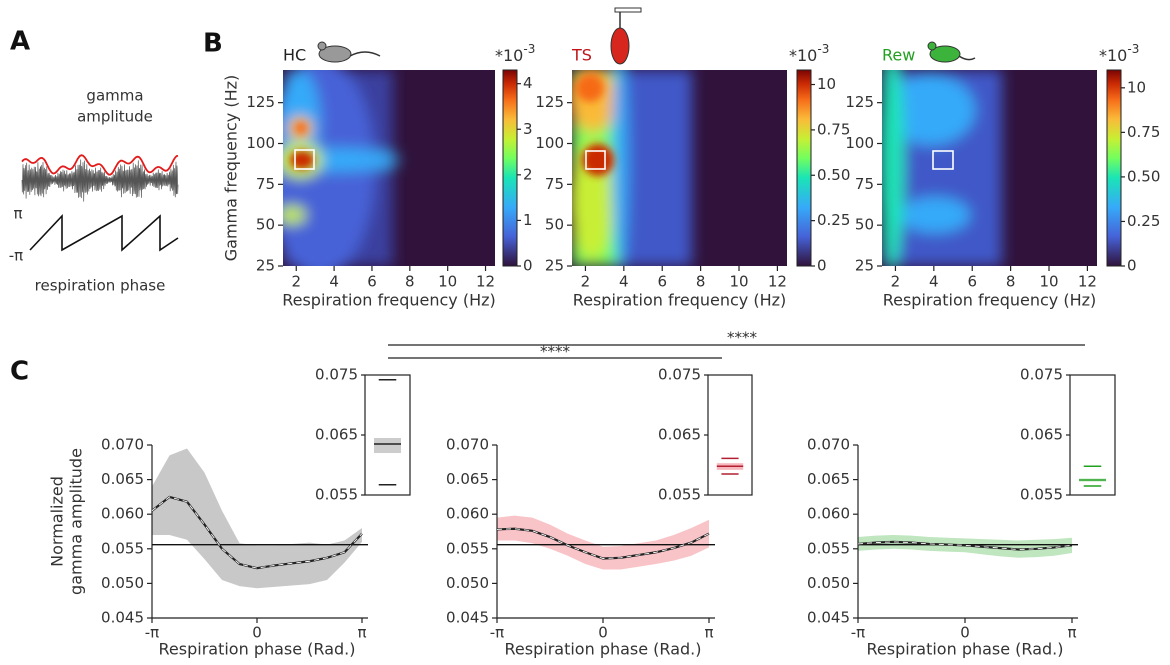 The width and height of the screenshot is (1170, 665). What do you see at coordinates (104, 232) in the screenshot?
I see `respiration-phase-trace` at bounding box center [104, 232].